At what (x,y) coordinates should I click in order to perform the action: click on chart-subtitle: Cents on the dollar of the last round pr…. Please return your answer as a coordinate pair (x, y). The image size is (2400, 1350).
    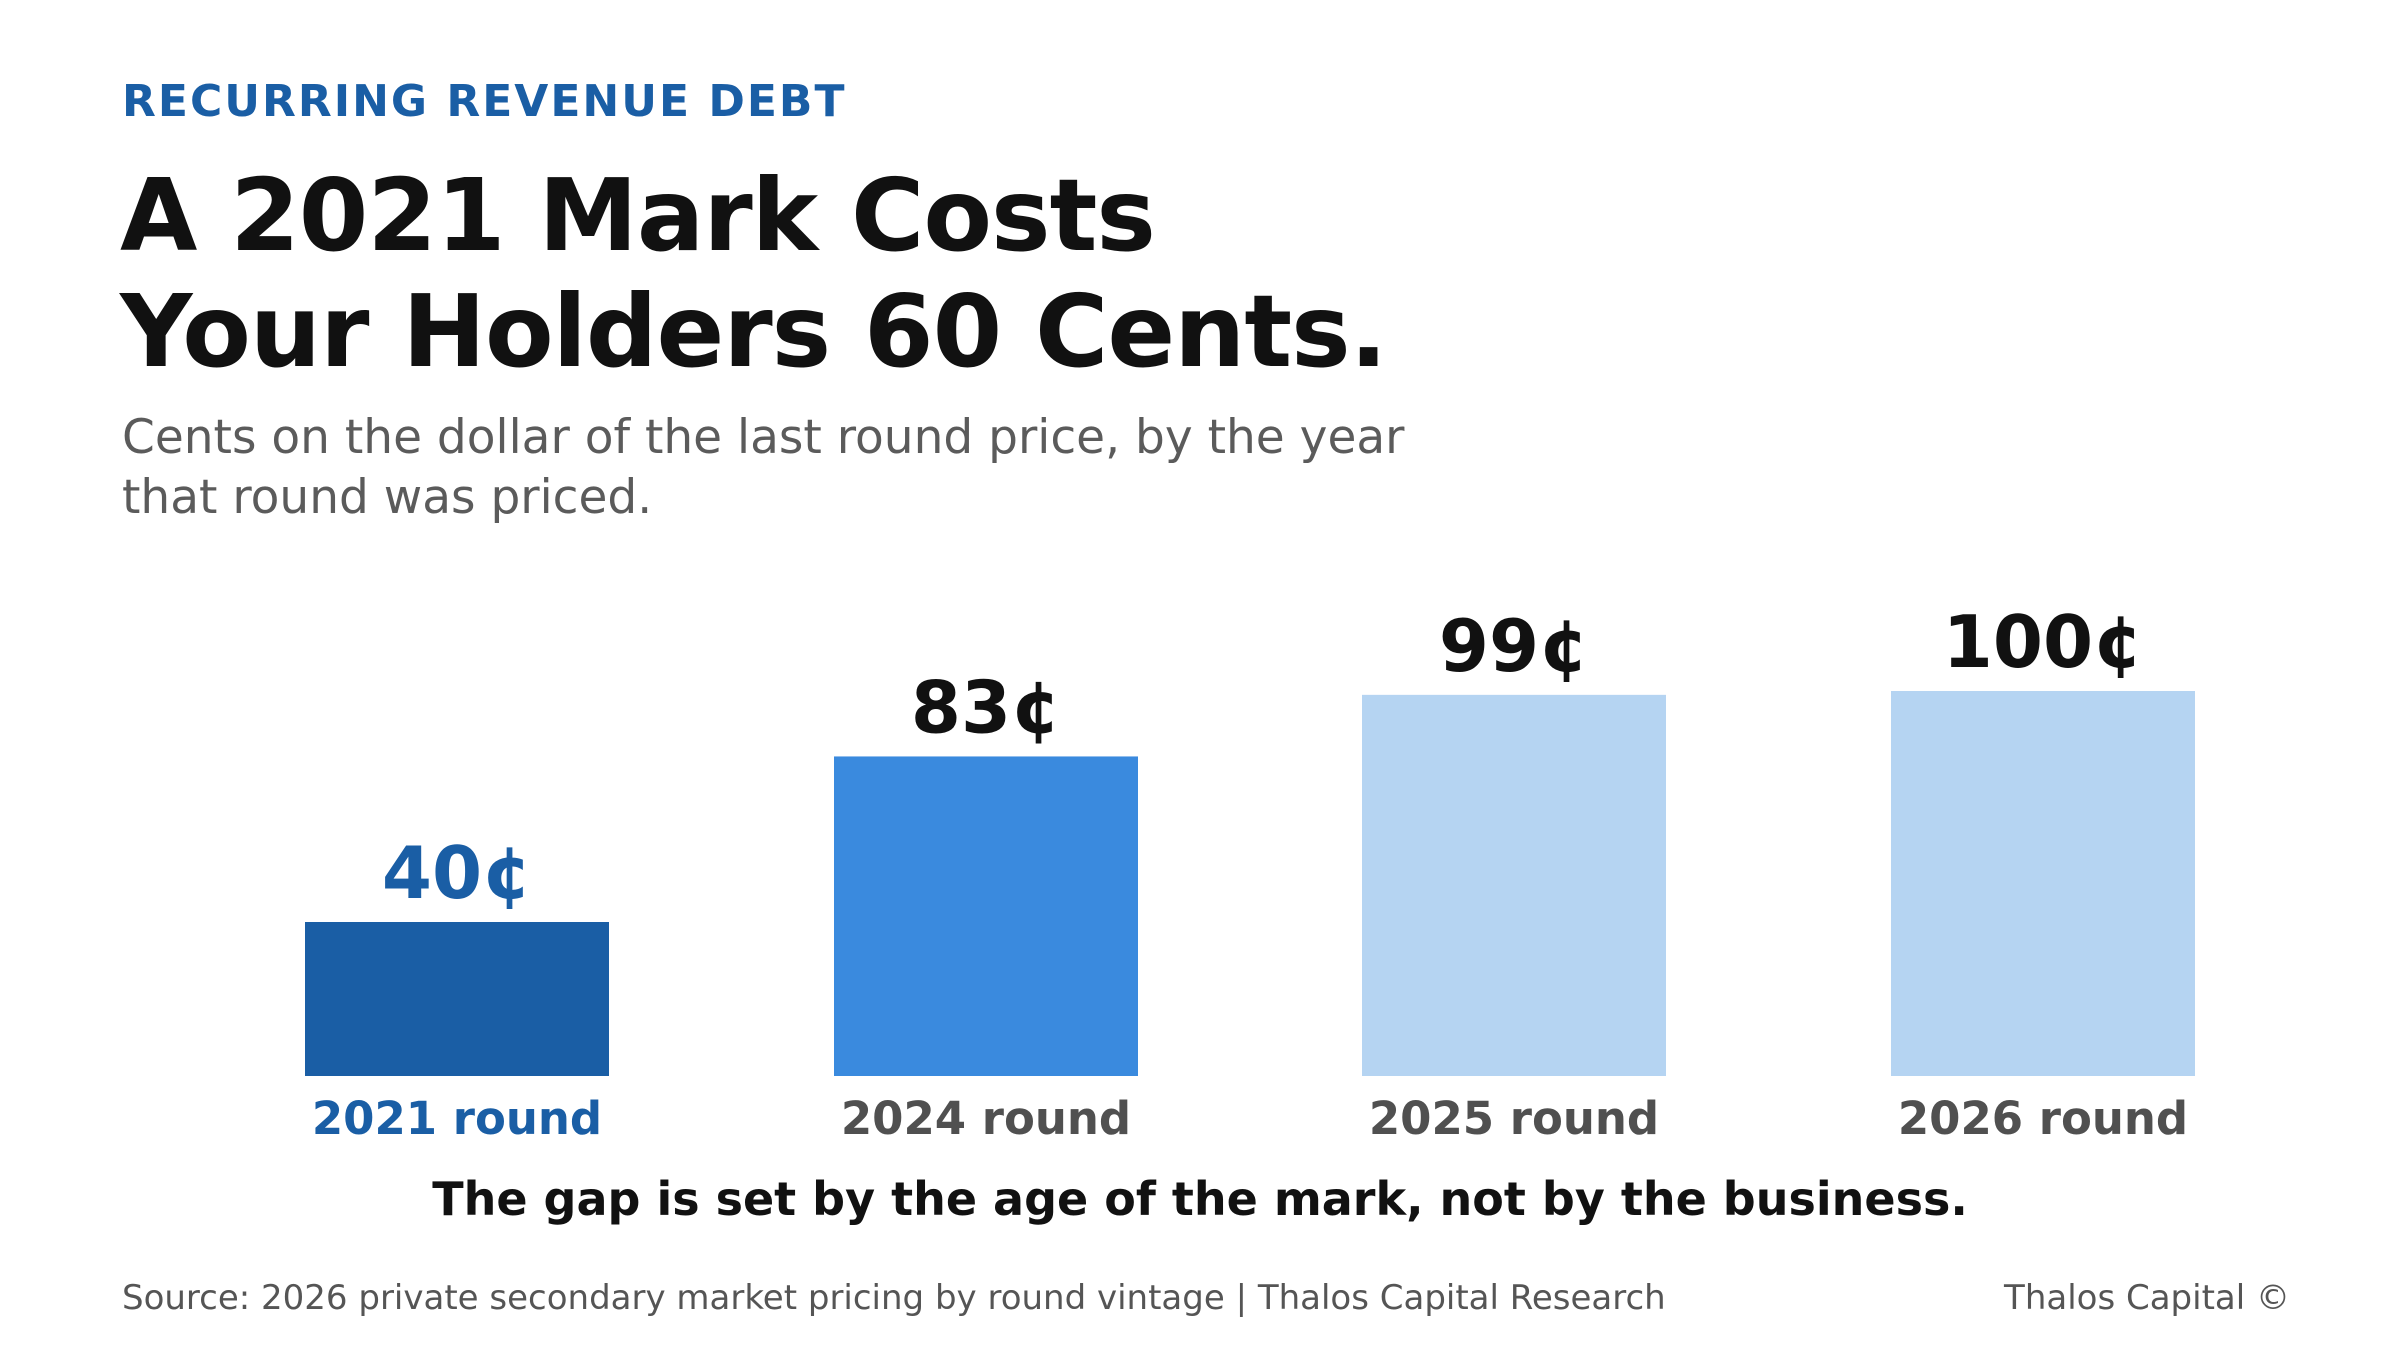
    Looking at the image, I should click on (772, 468).